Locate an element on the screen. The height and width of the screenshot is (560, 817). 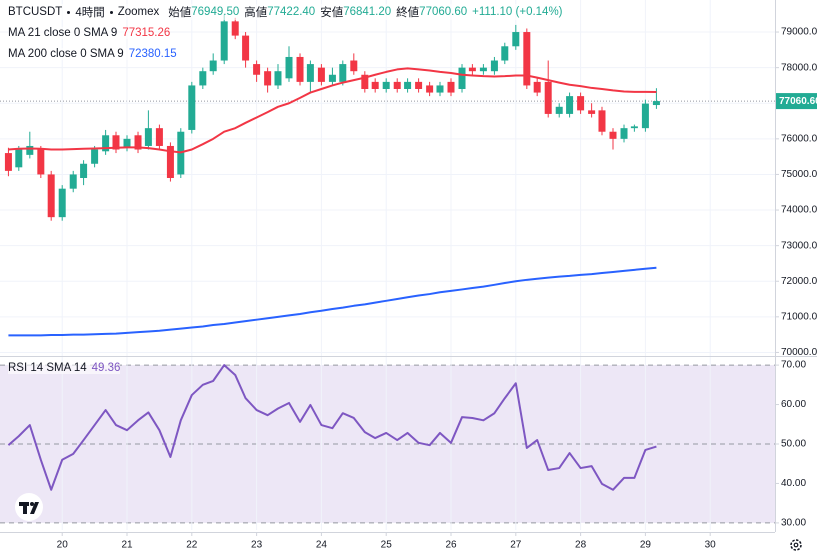
ma200-value: 72380.15 is located at coordinates (152, 54).